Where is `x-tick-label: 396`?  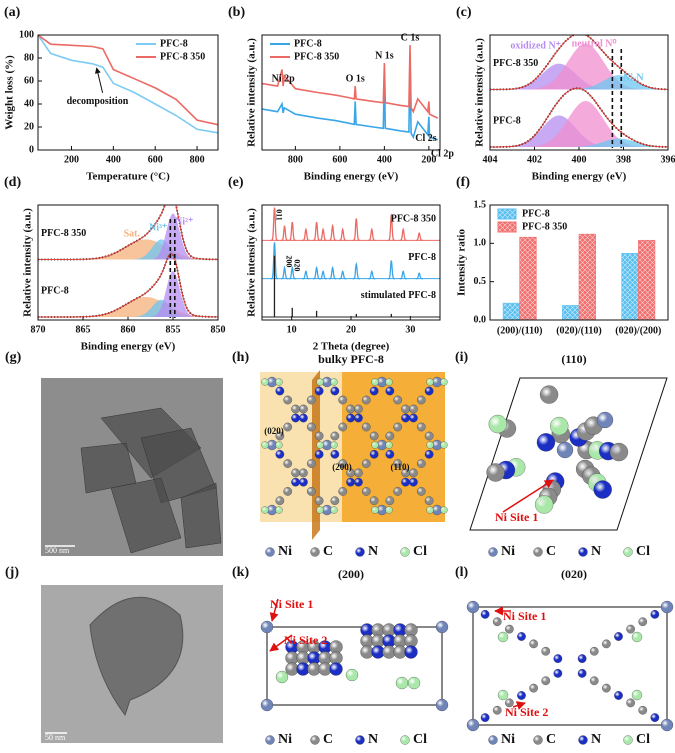 x-tick-label: 396 is located at coordinates (668, 159).